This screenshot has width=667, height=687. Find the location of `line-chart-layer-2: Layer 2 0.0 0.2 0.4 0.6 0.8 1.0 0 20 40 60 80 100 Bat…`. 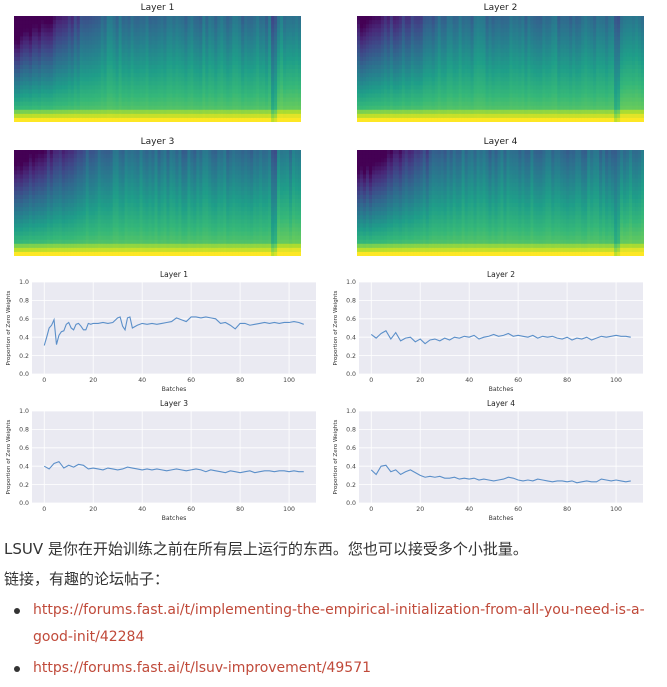

line-chart-layer-2: Layer 2 0.0 0.2 0.4 0.6 0.8 1.0 0 20 40 60 80 100 Bat… is located at coordinates (488, 331).